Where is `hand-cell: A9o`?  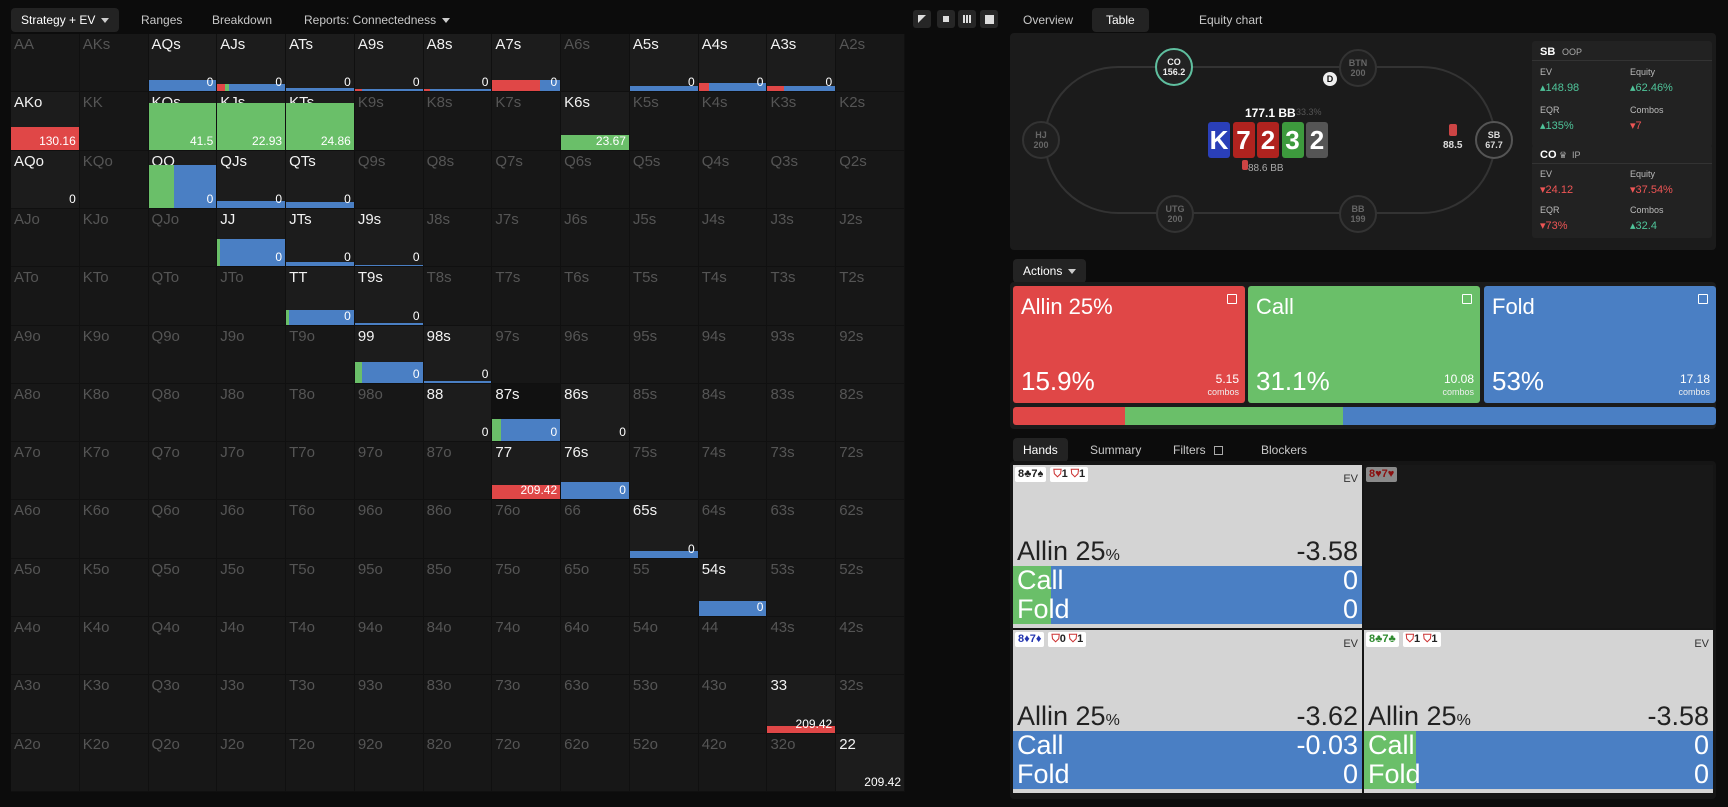 hand-cell: A9o is located at coordinates (45, 354).